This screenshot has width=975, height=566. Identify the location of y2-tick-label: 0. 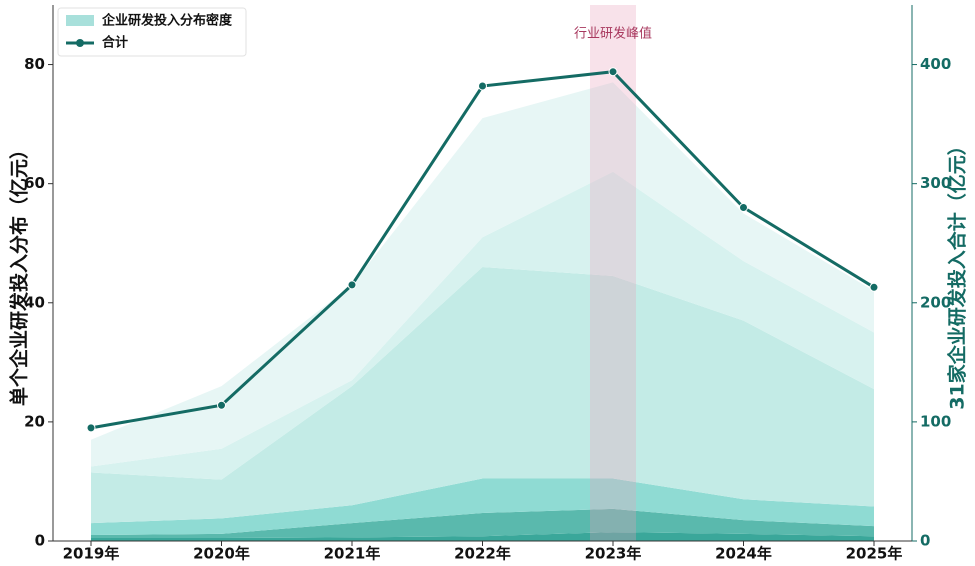
(925, 541).